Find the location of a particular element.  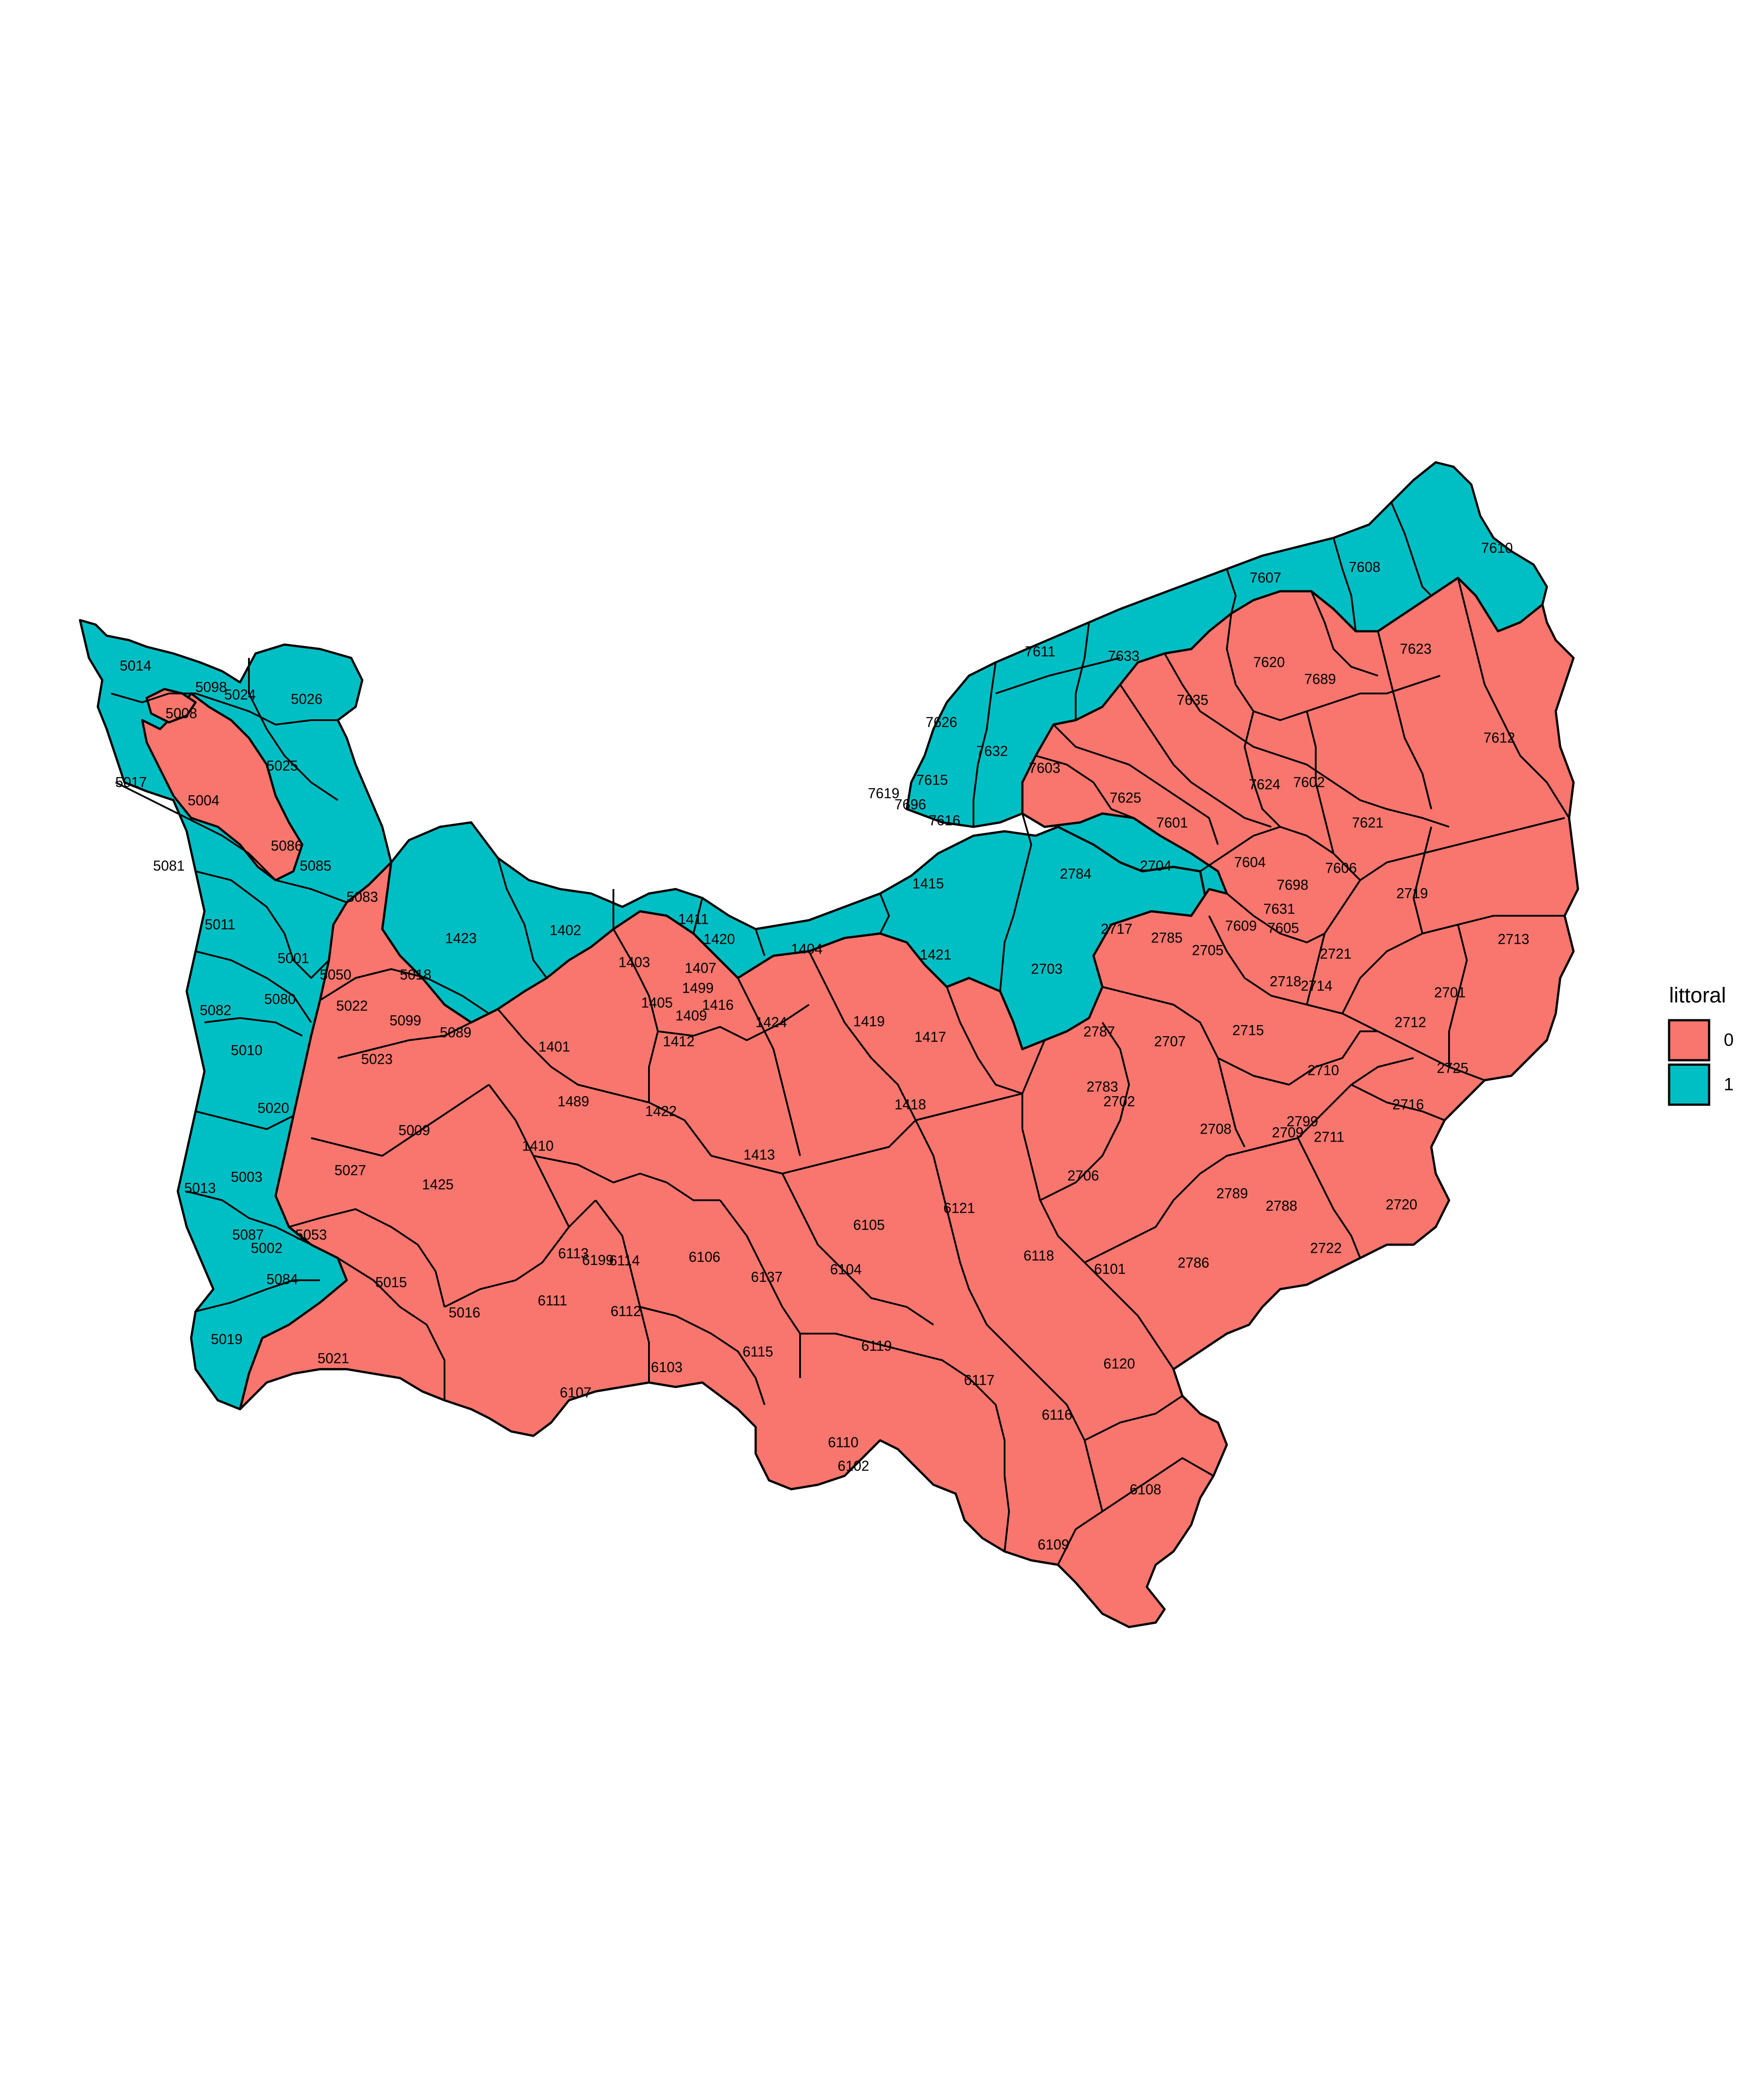

zone-label: 2722 is located at coordinates (1326, 1248).